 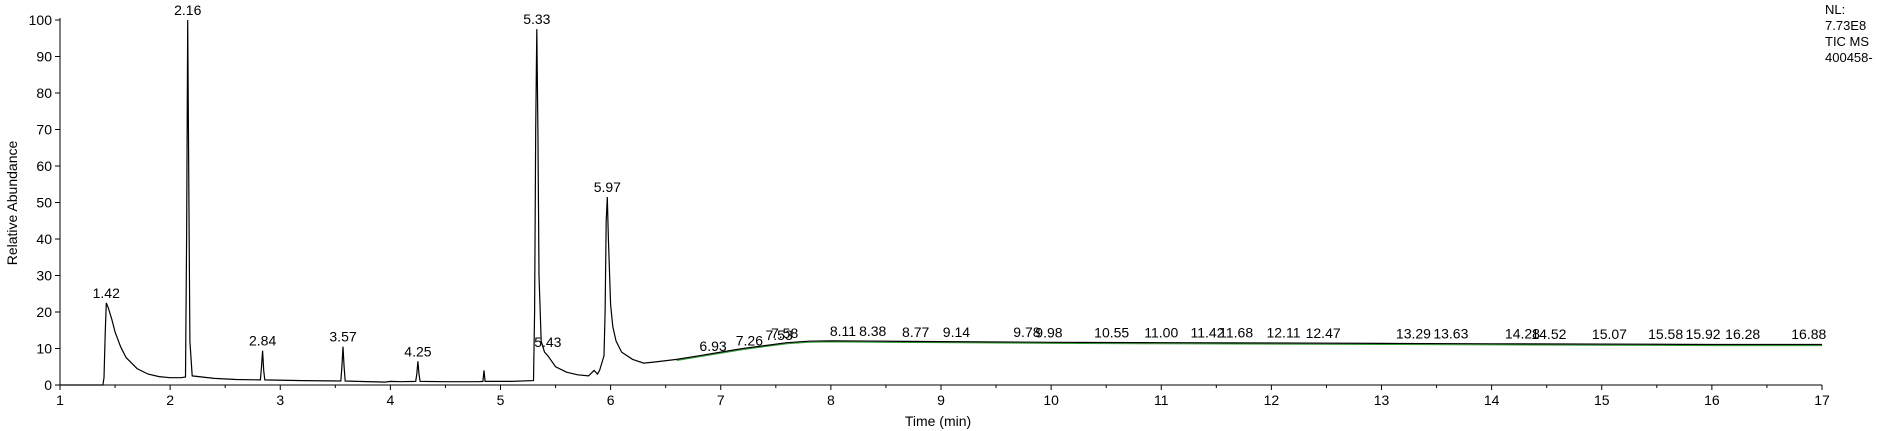 I want to click on peak-label: 16.28, so click(x=1742, y=334).